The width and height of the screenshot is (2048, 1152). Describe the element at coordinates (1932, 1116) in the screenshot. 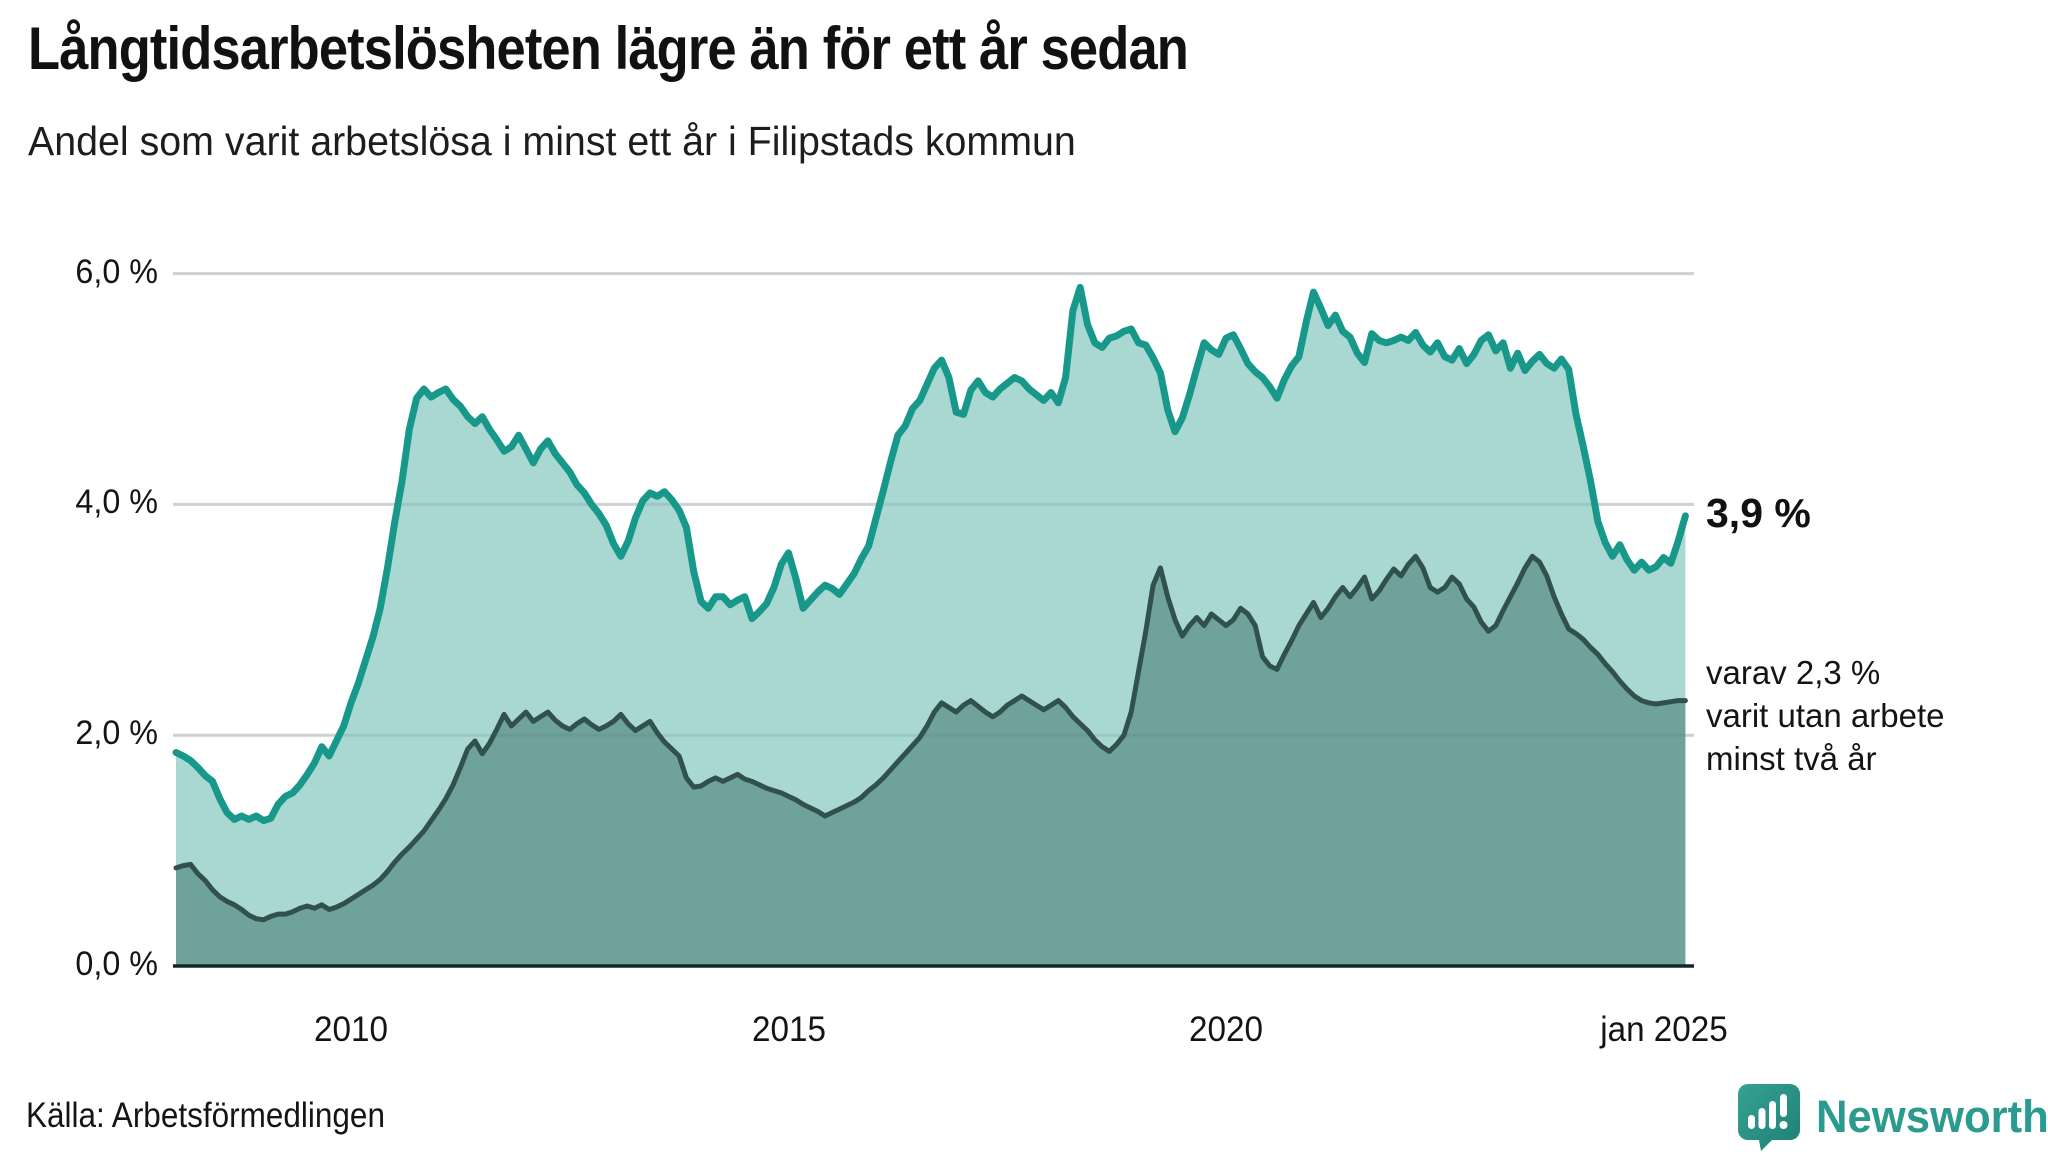

I see `newsworthy-logo-text: Newsworthy` at that location.